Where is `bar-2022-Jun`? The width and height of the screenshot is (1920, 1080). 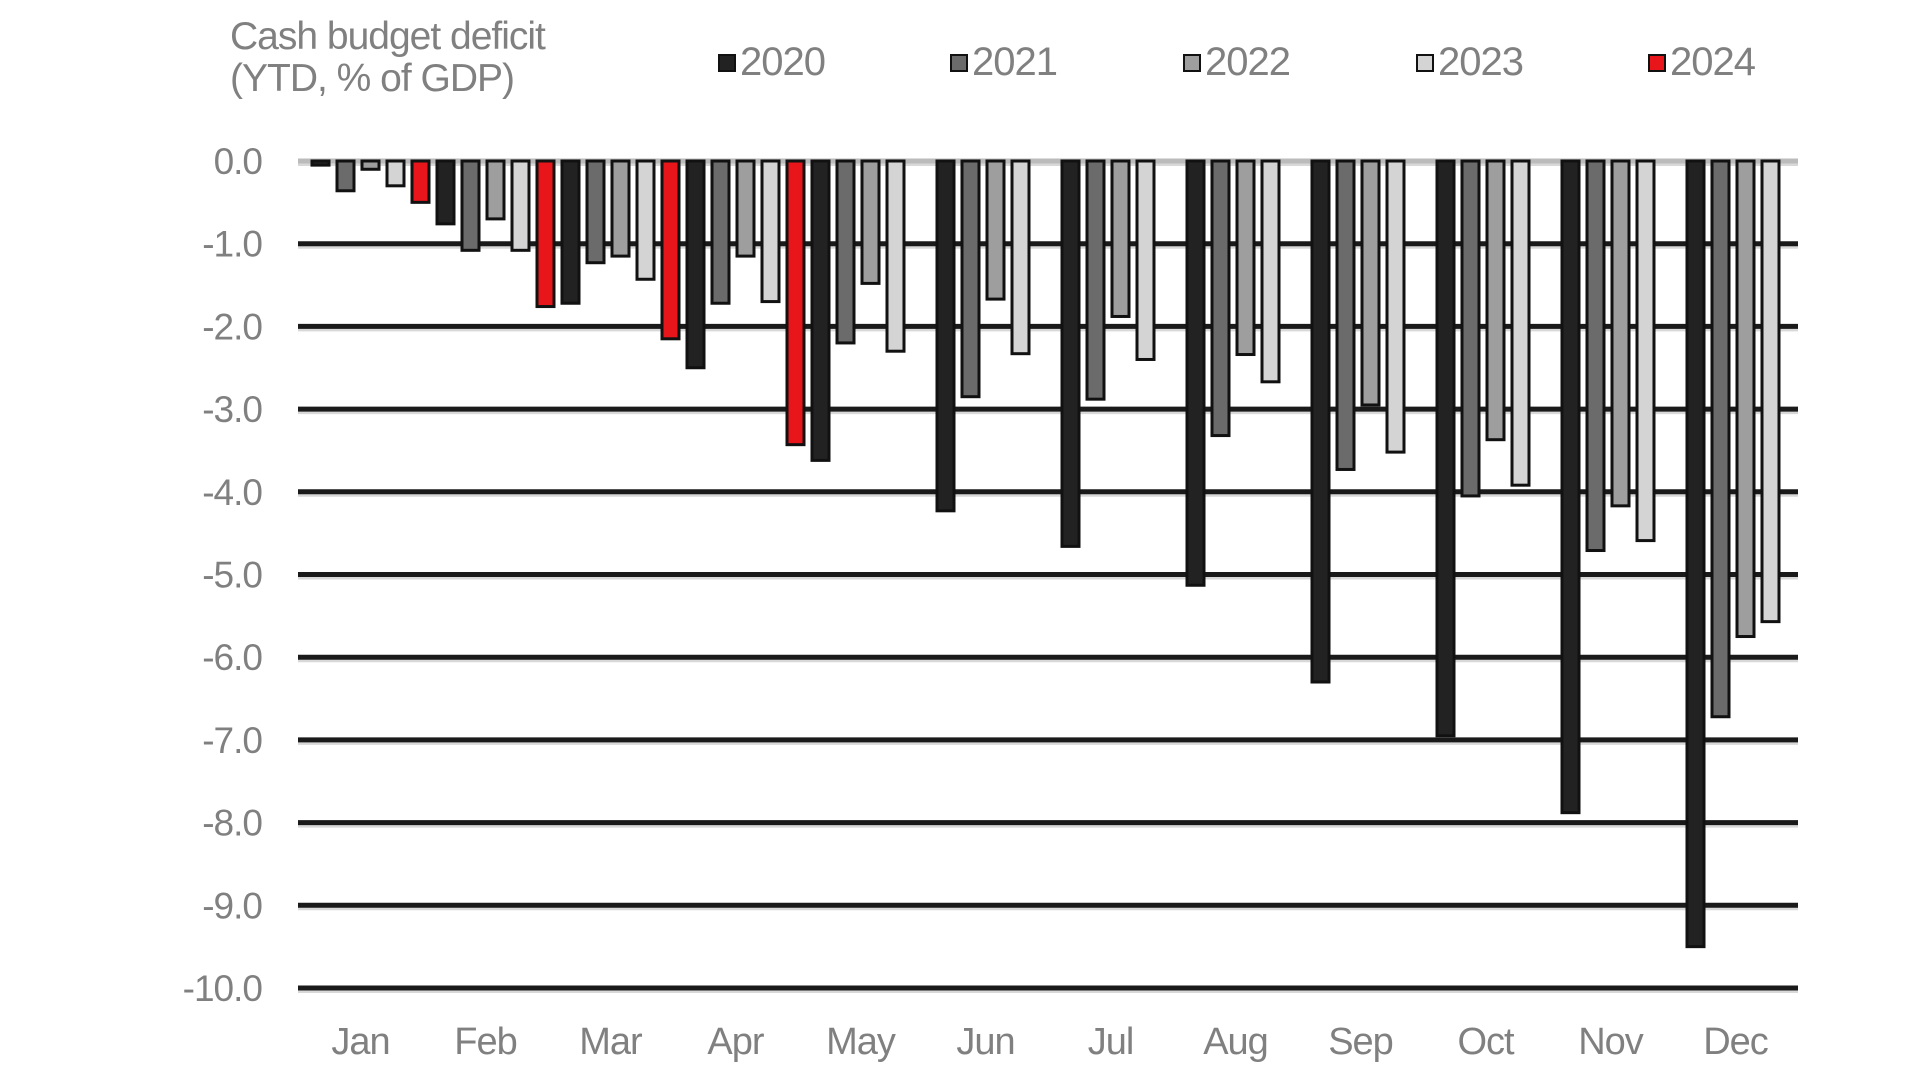
bar-2022-Jun is located at coordinates (995, 230).